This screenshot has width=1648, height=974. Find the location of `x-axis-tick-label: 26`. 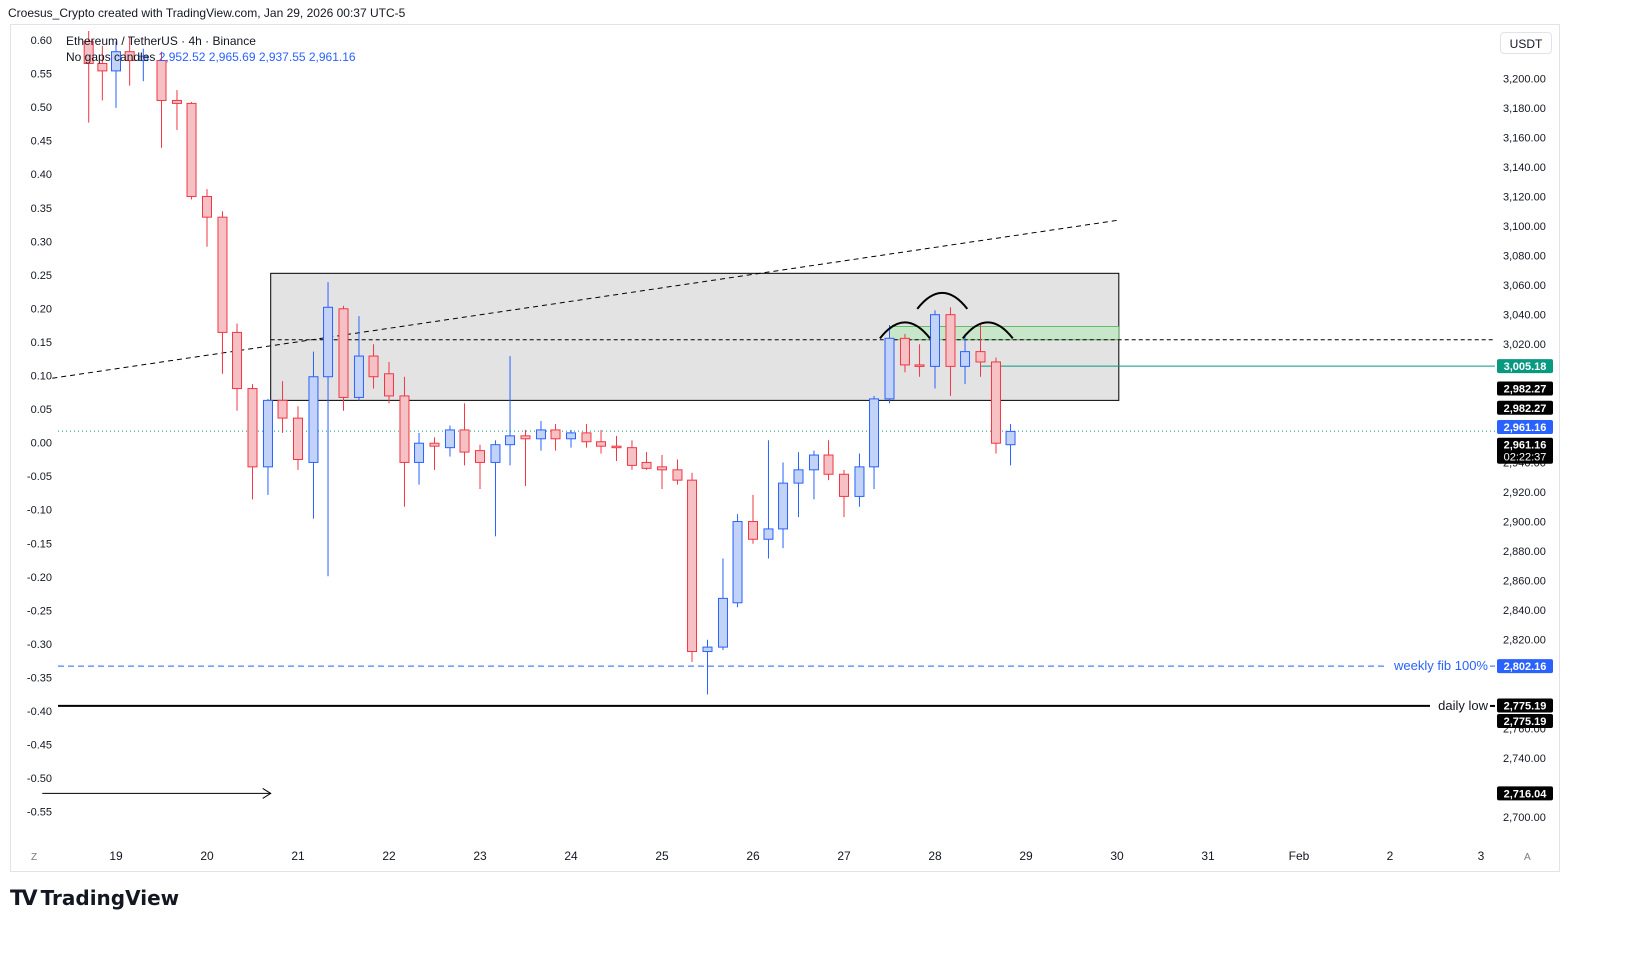

x-axis-tick-label: 26 is located at coordinates (753, 856).